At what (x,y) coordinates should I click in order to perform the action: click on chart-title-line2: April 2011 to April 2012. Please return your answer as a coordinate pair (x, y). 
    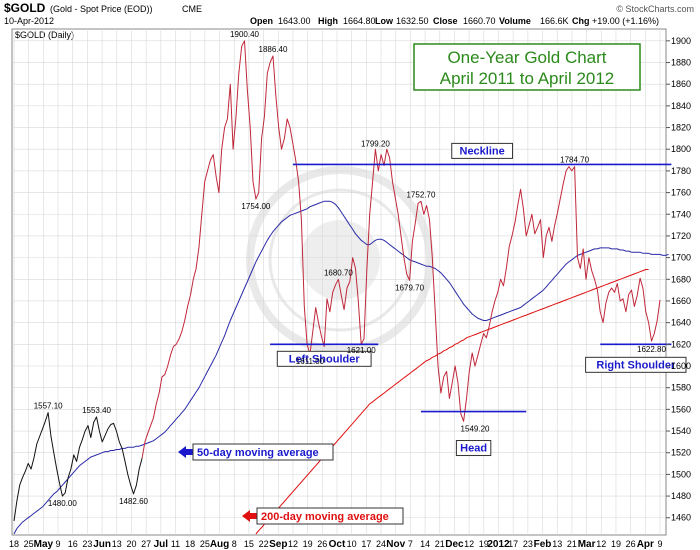
    Looking at the image, I should click on (527, 78).